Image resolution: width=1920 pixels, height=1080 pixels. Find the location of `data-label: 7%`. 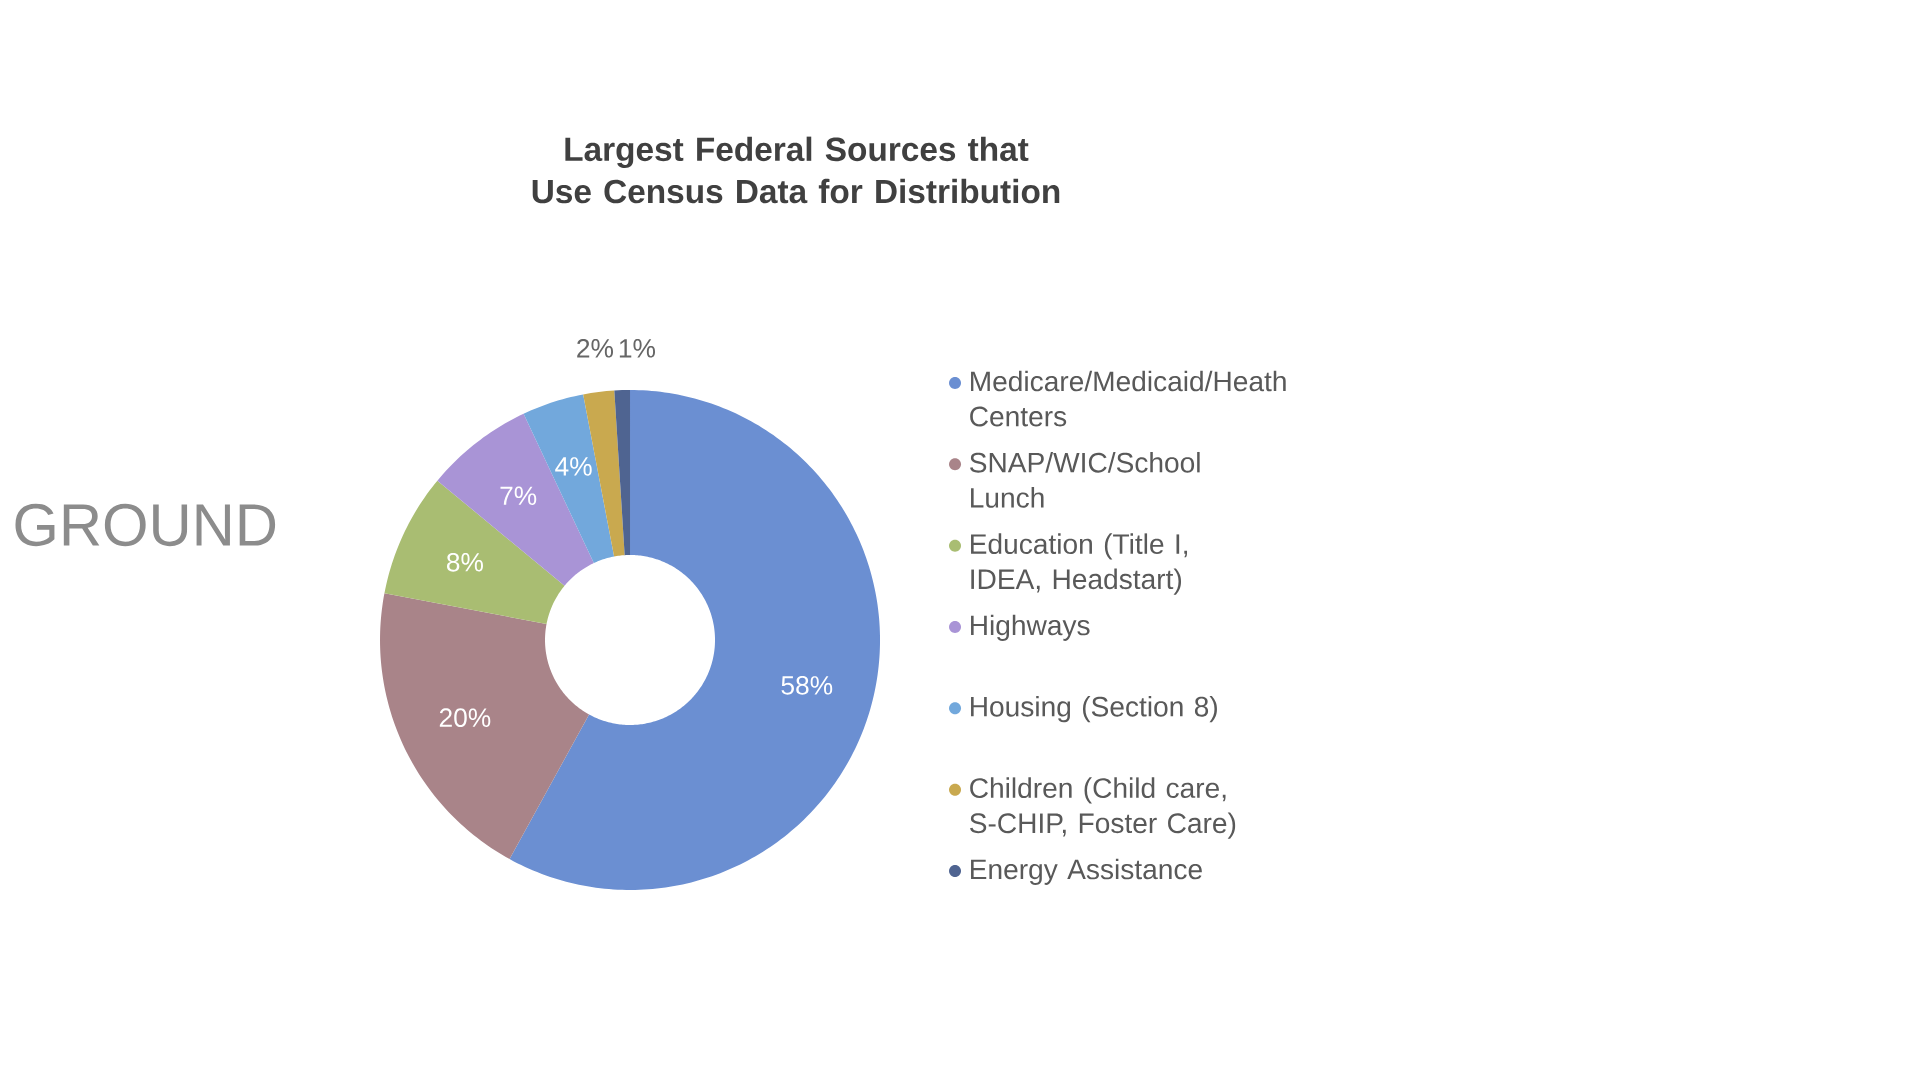

data-label: 7% is located at coordinates (518, 496).